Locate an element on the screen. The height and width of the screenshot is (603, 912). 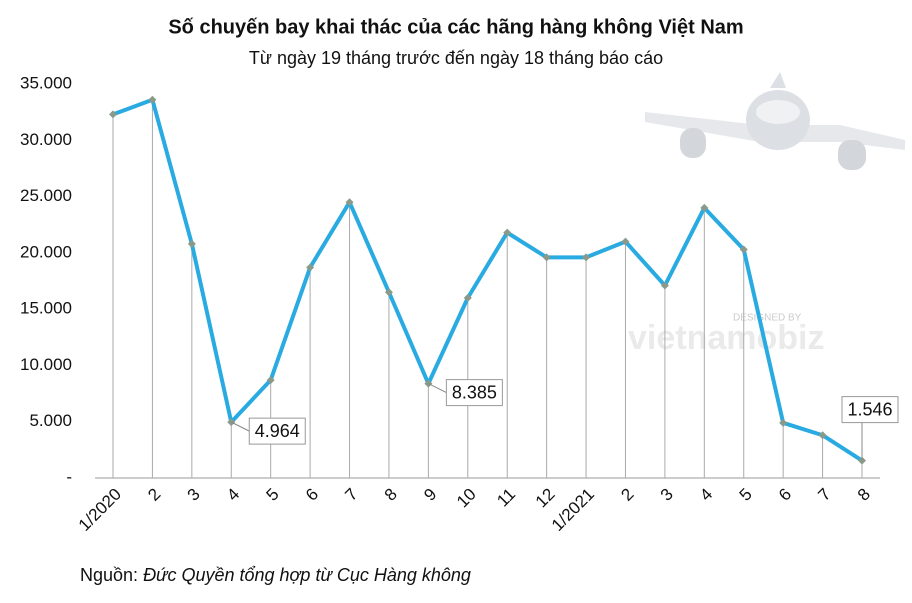
y-tick-label: 5.000 is located at coordinates (50, 420).